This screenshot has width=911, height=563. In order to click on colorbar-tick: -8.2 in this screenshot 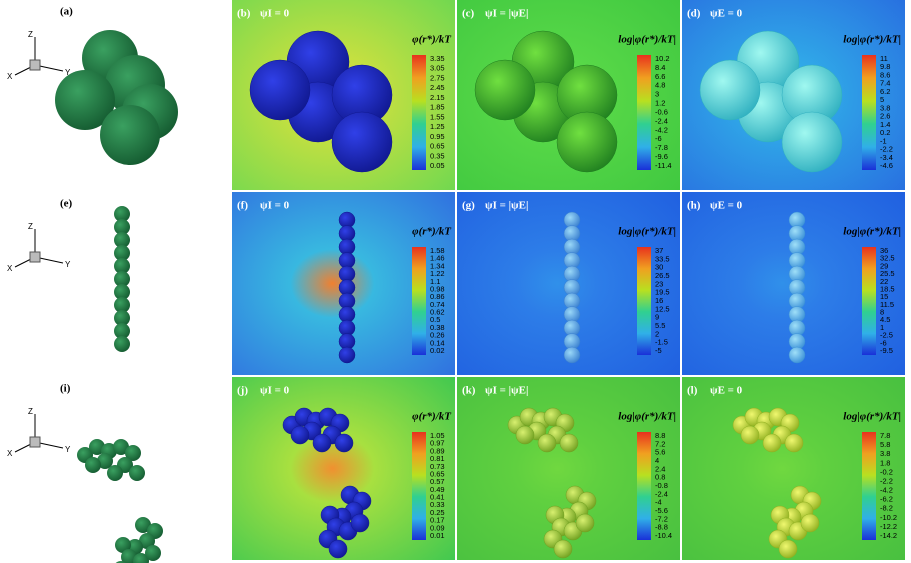, I will do `click(886, 508)`.